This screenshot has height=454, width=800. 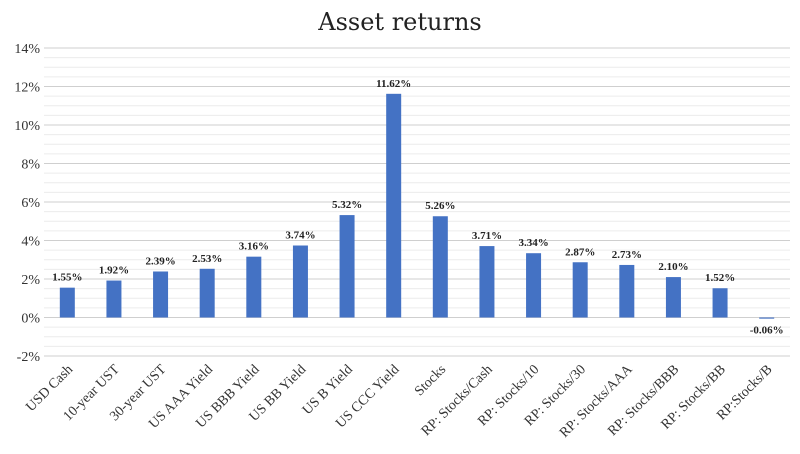 I want to click on y-axis-ticks: -2% 0% 2% 4% 6% 8% 10% 12% 14%, so click(x=27, y=203).